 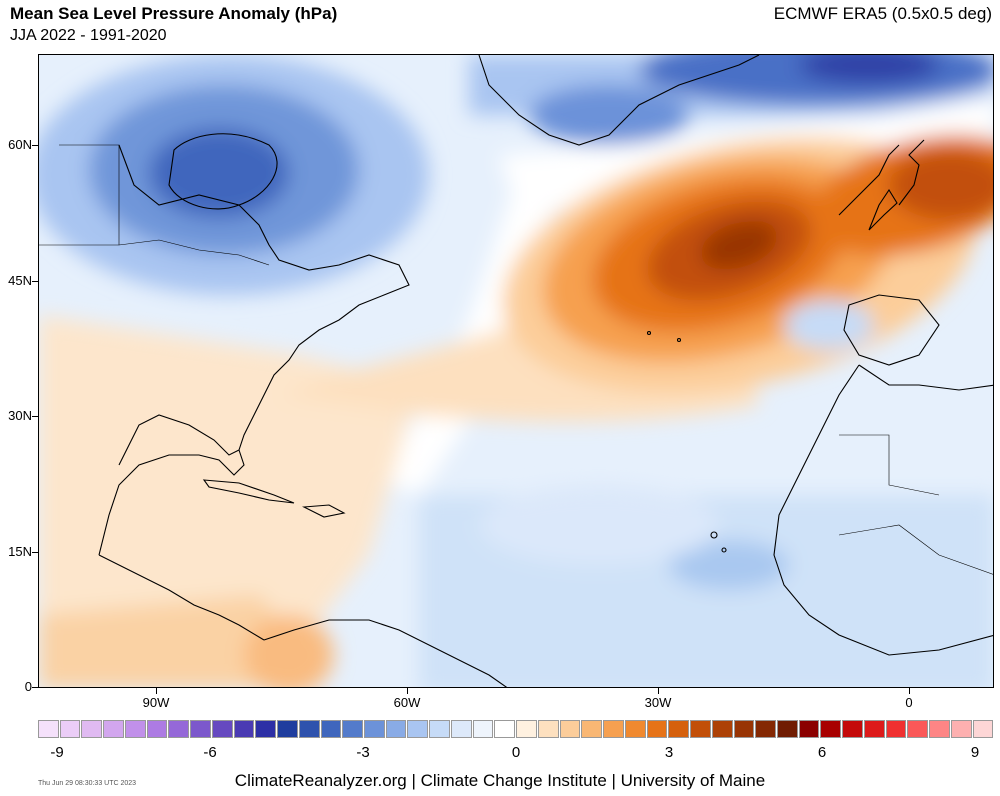 What do you see at coordinates (822, 752) in the screenshot?
I see `colorbar-label: 6` at bounding box center [822, 752].